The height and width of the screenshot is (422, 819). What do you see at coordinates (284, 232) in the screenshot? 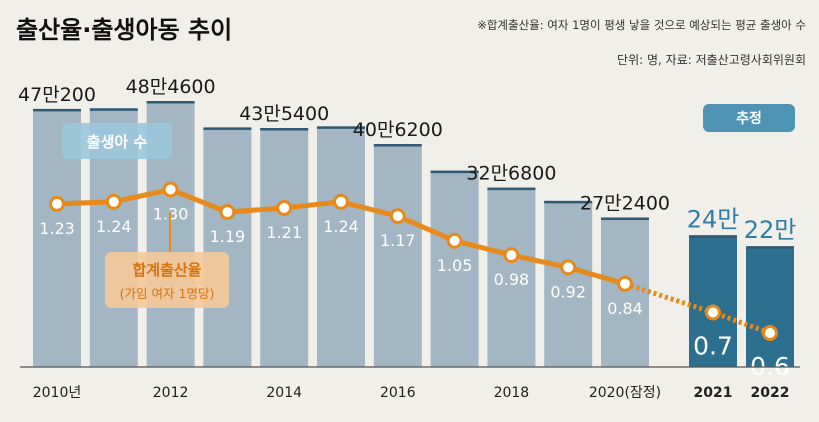
I see `rate-value-label: 1.21` at bounding box center [284, 232].